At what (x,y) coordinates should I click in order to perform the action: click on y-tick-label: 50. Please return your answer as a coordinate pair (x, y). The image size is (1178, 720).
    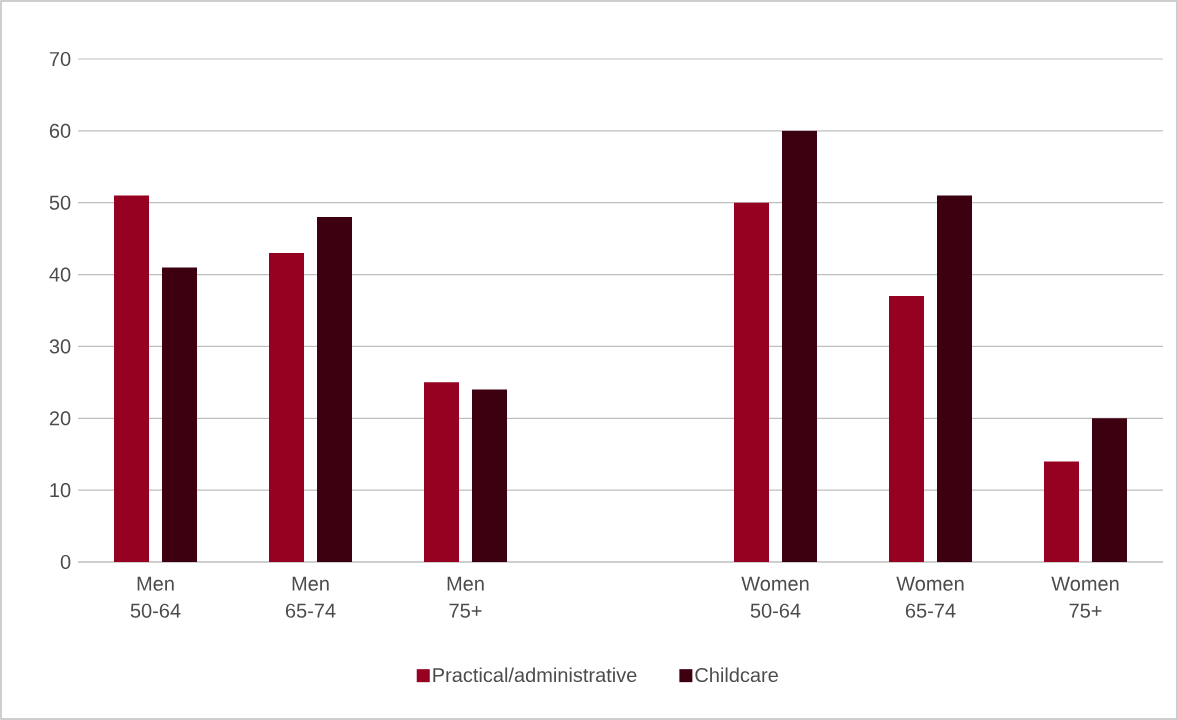
    Looking at the image, I should click on (60, 202).